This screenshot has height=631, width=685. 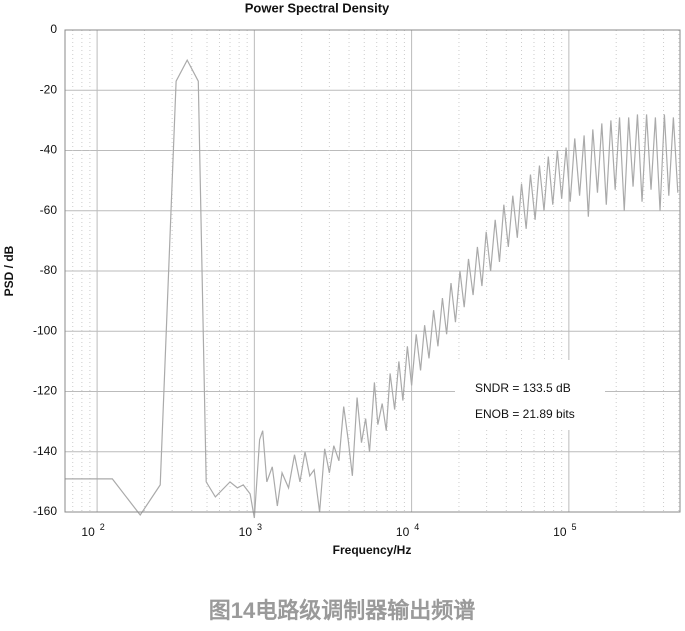 What do you see at coordinates (49, 150) in the screenshot?
I see `y-tick-label: -40` at bounding box center [49, 150].